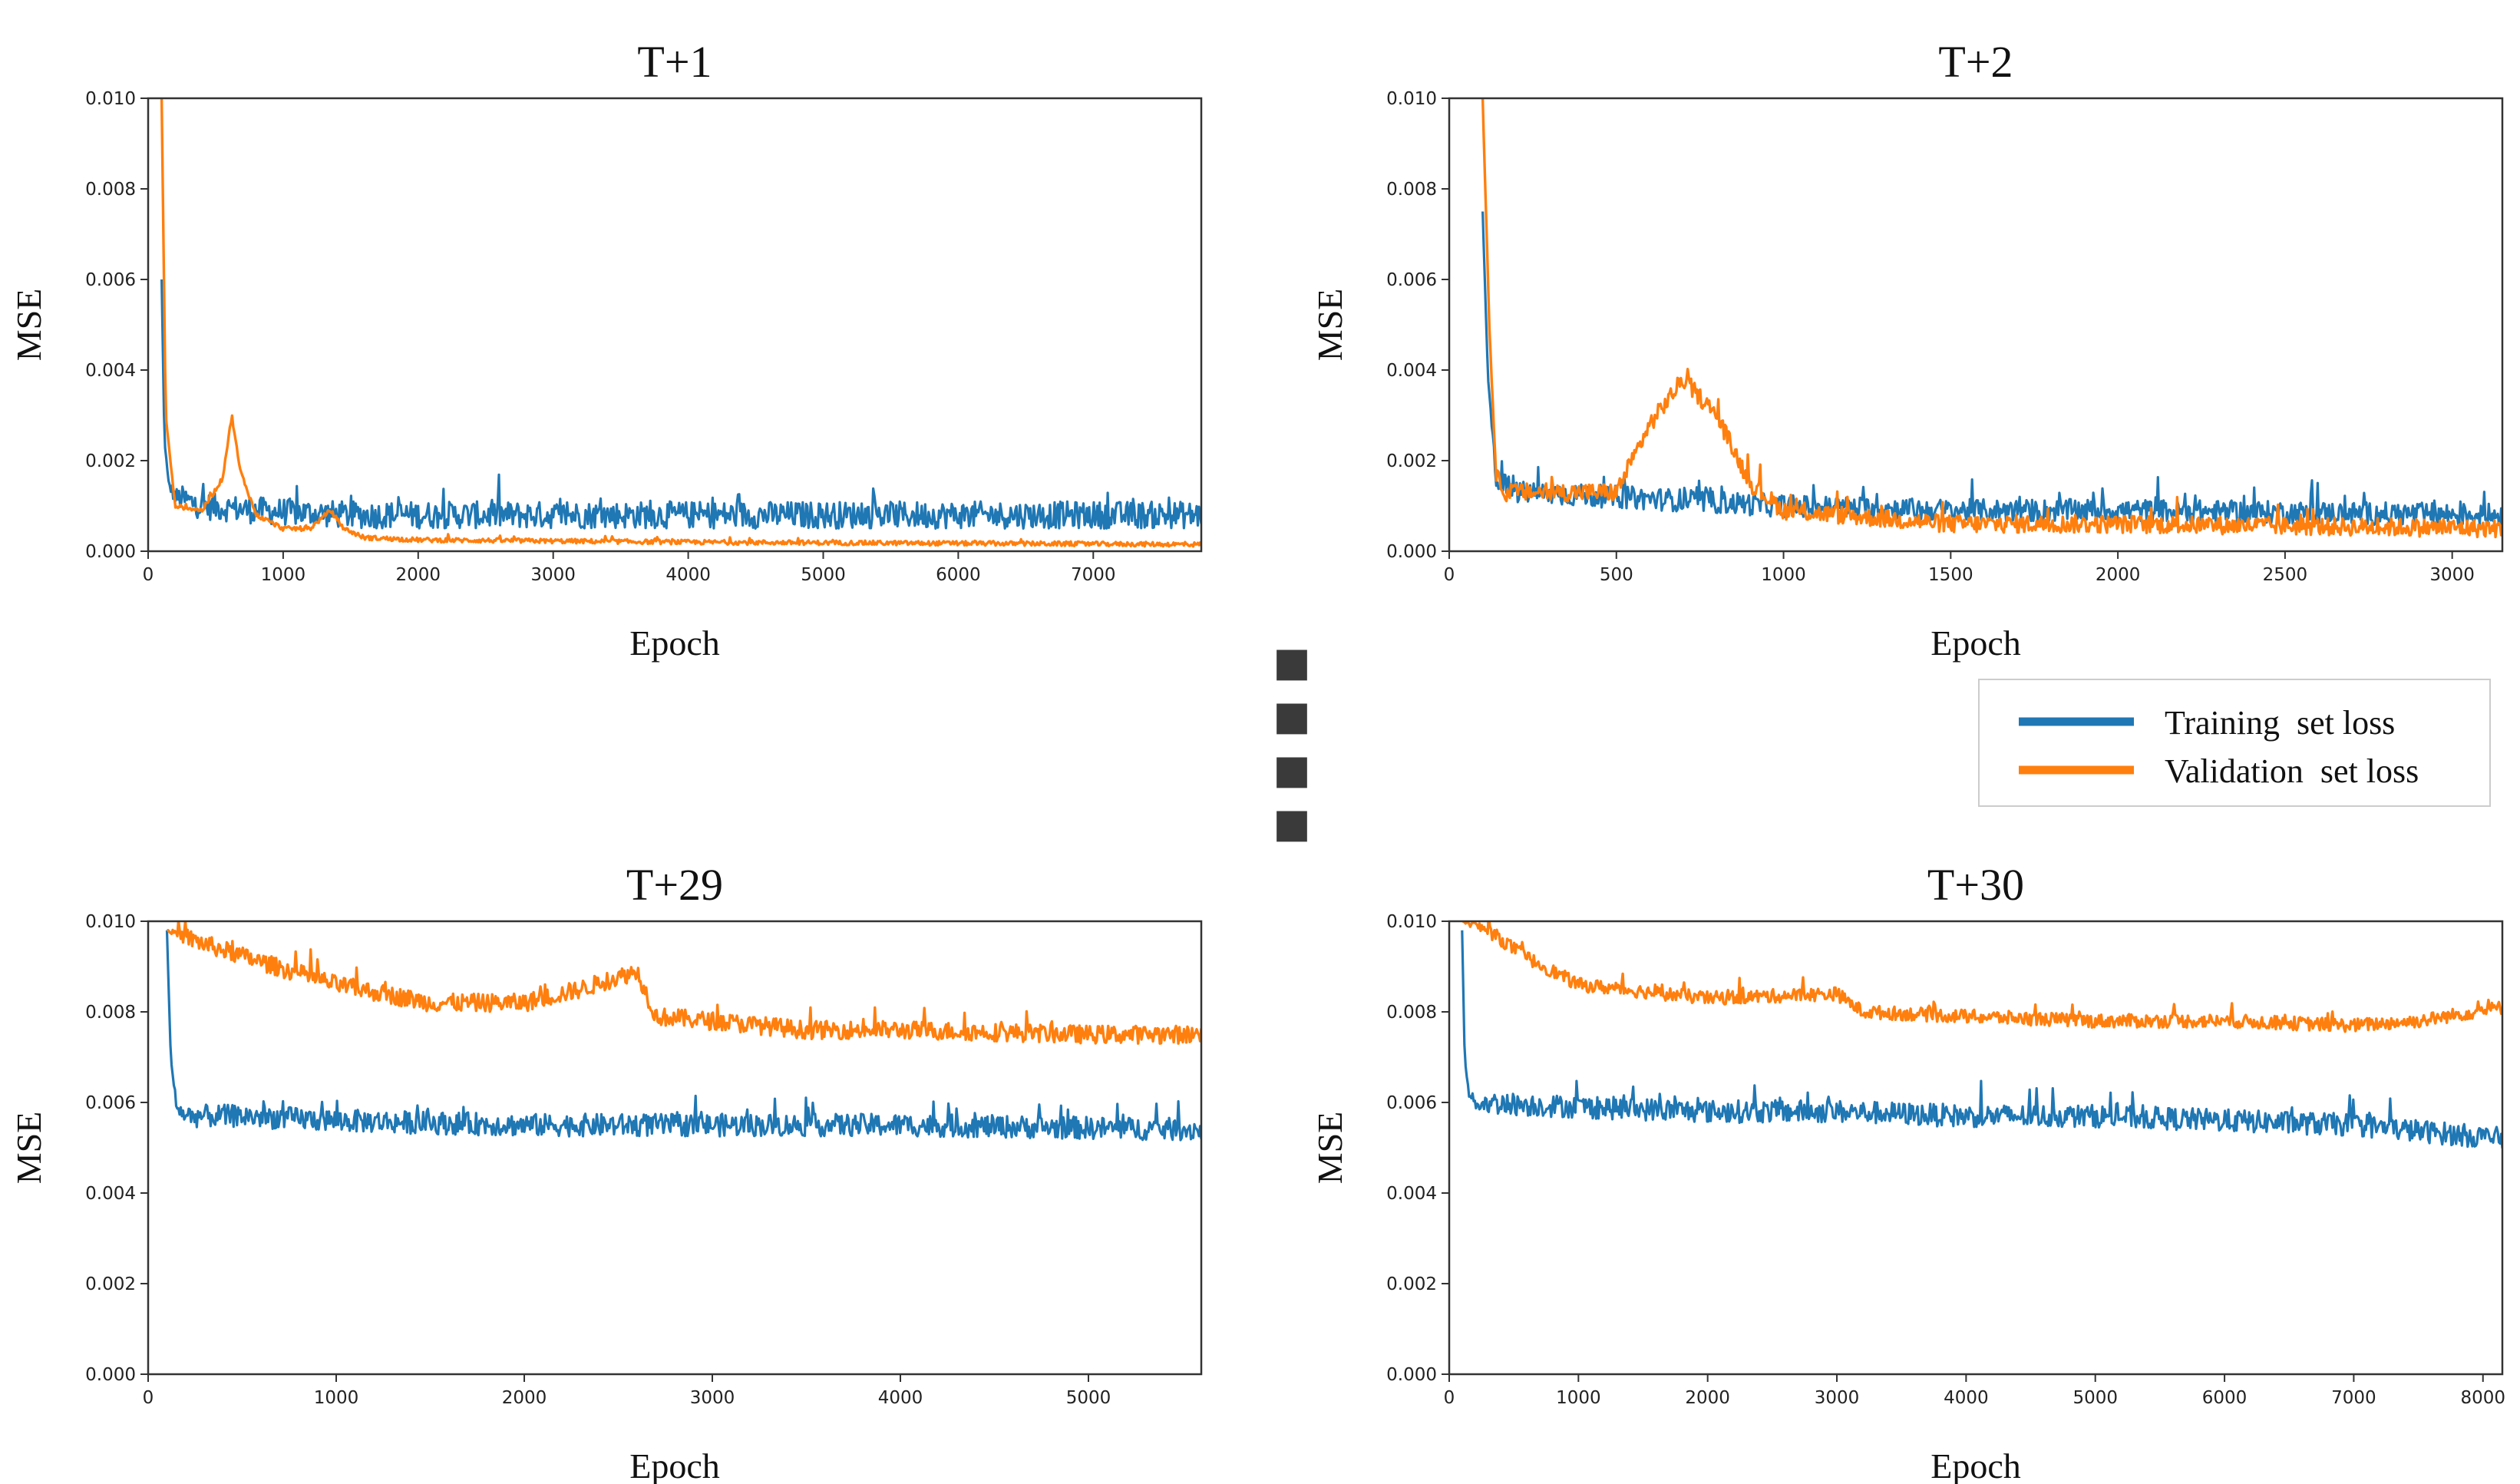  Describe the element at coordinates (674, 885) in the screenshot. I see `chart-title: T+29` at that location.